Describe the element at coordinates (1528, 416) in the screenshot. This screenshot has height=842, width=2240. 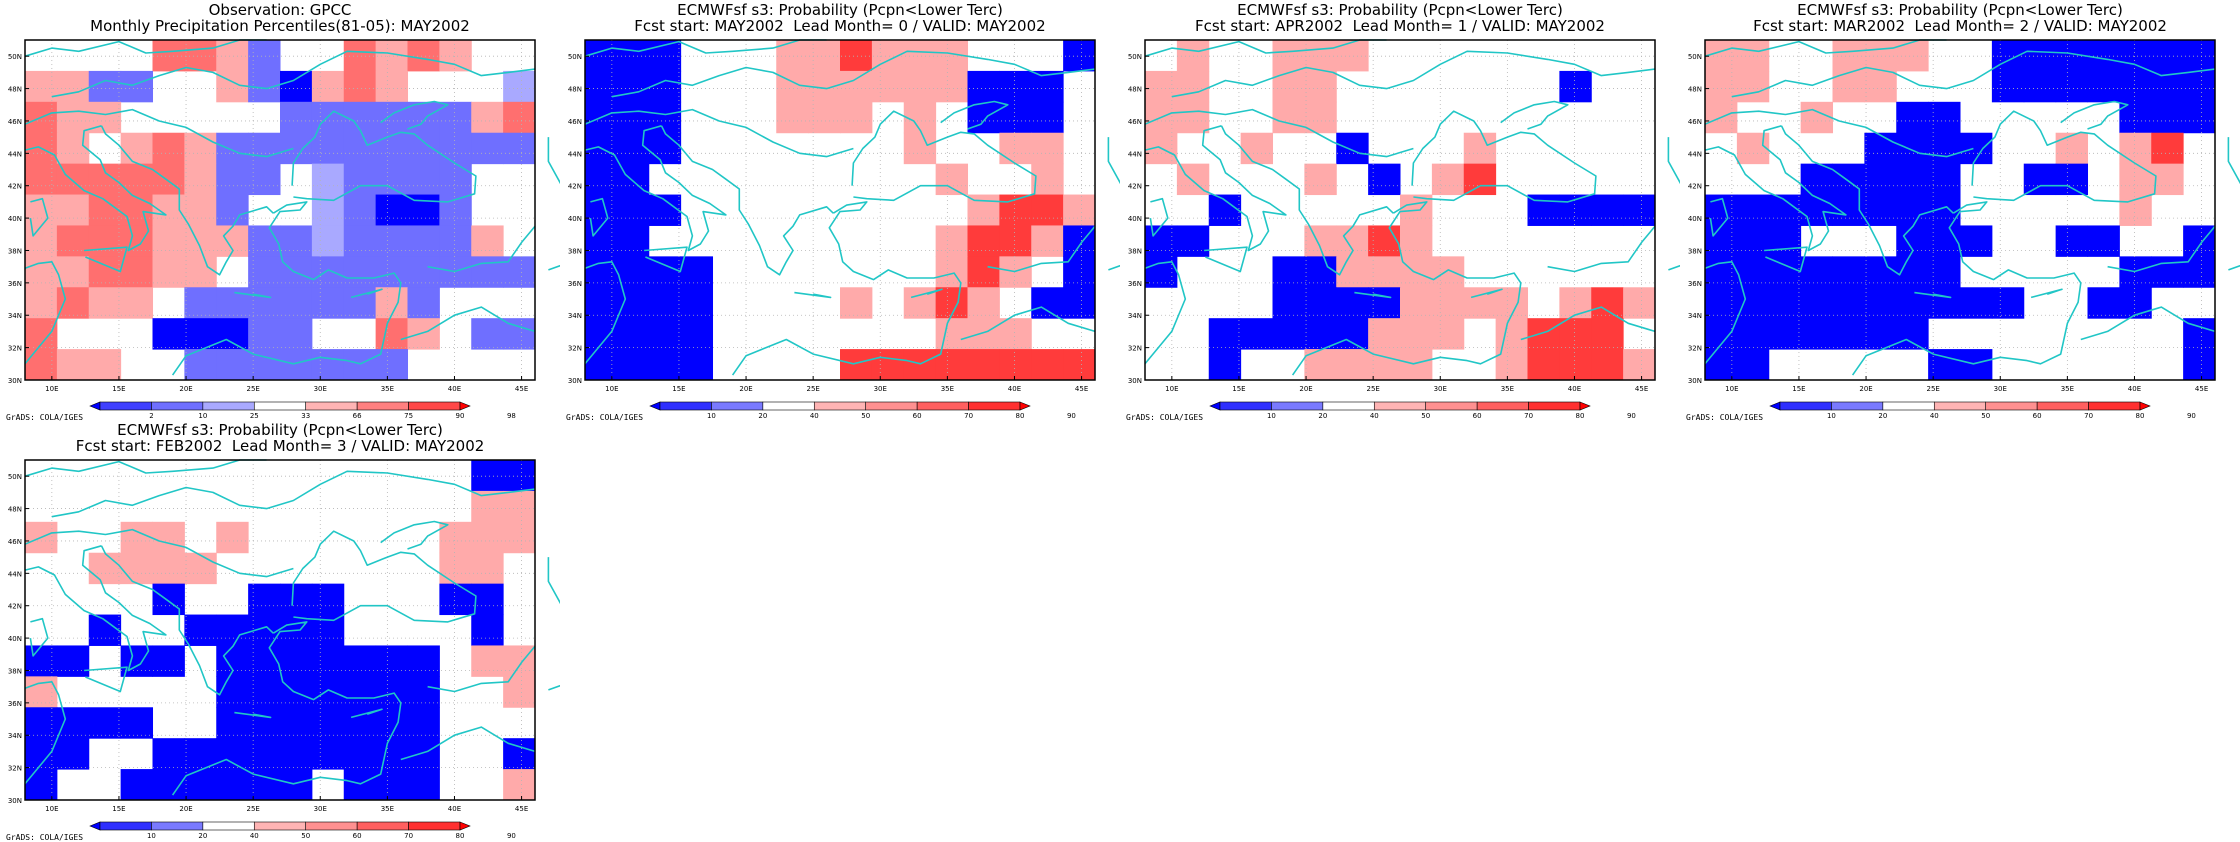
I see `colorbar-label: 70` at that location.